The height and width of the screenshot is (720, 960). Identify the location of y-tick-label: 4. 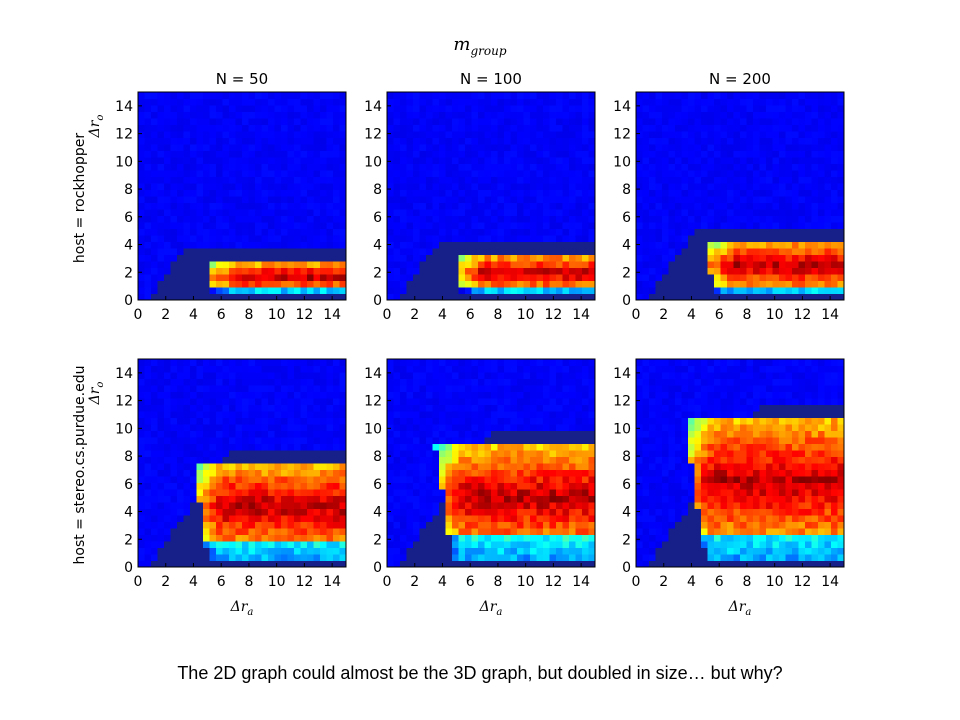
(626, 246).